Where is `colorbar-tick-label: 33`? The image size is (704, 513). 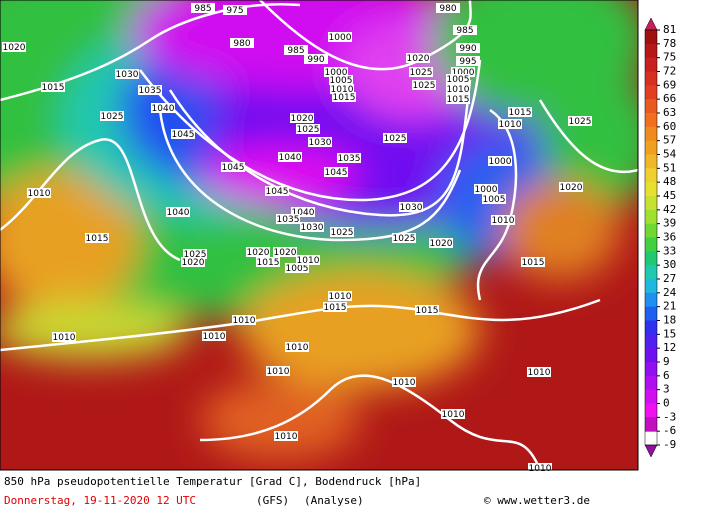
colorbar-tick-label: 33 is located at coordinates (669, 250).